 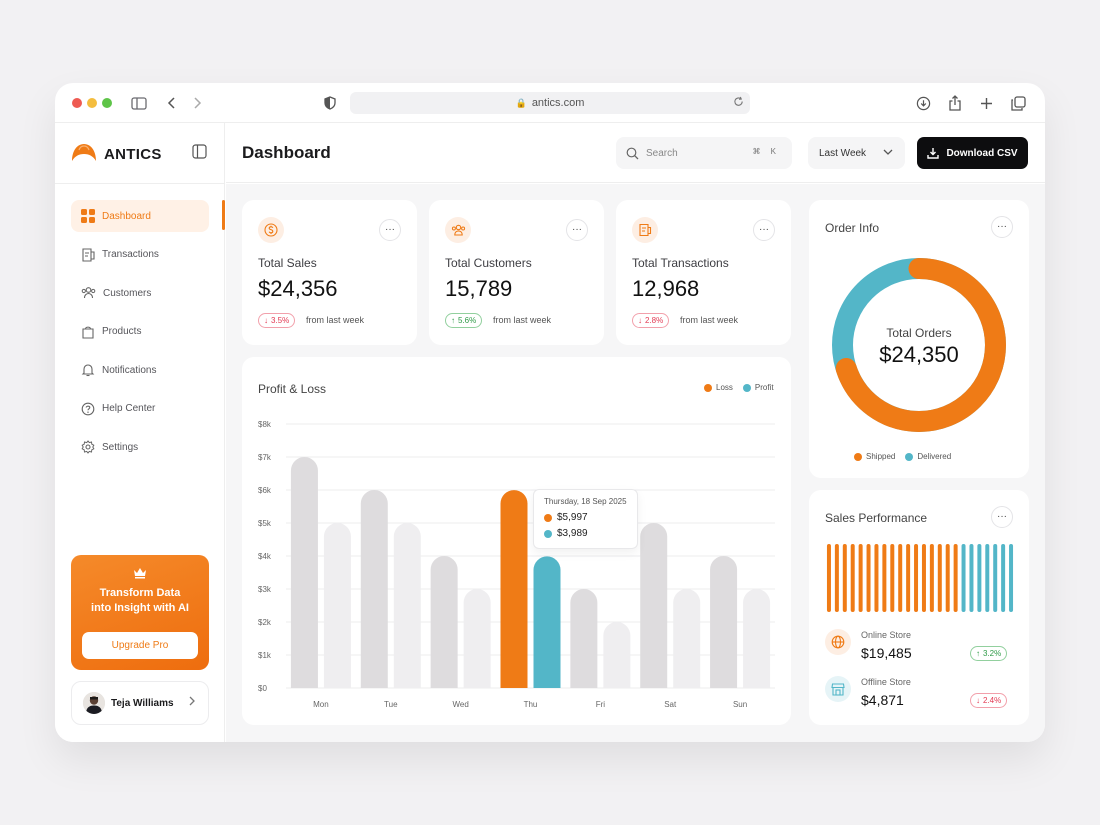 I want to click on order-donut-chart: Total Orders $24,350, so click(x=919, y=345).